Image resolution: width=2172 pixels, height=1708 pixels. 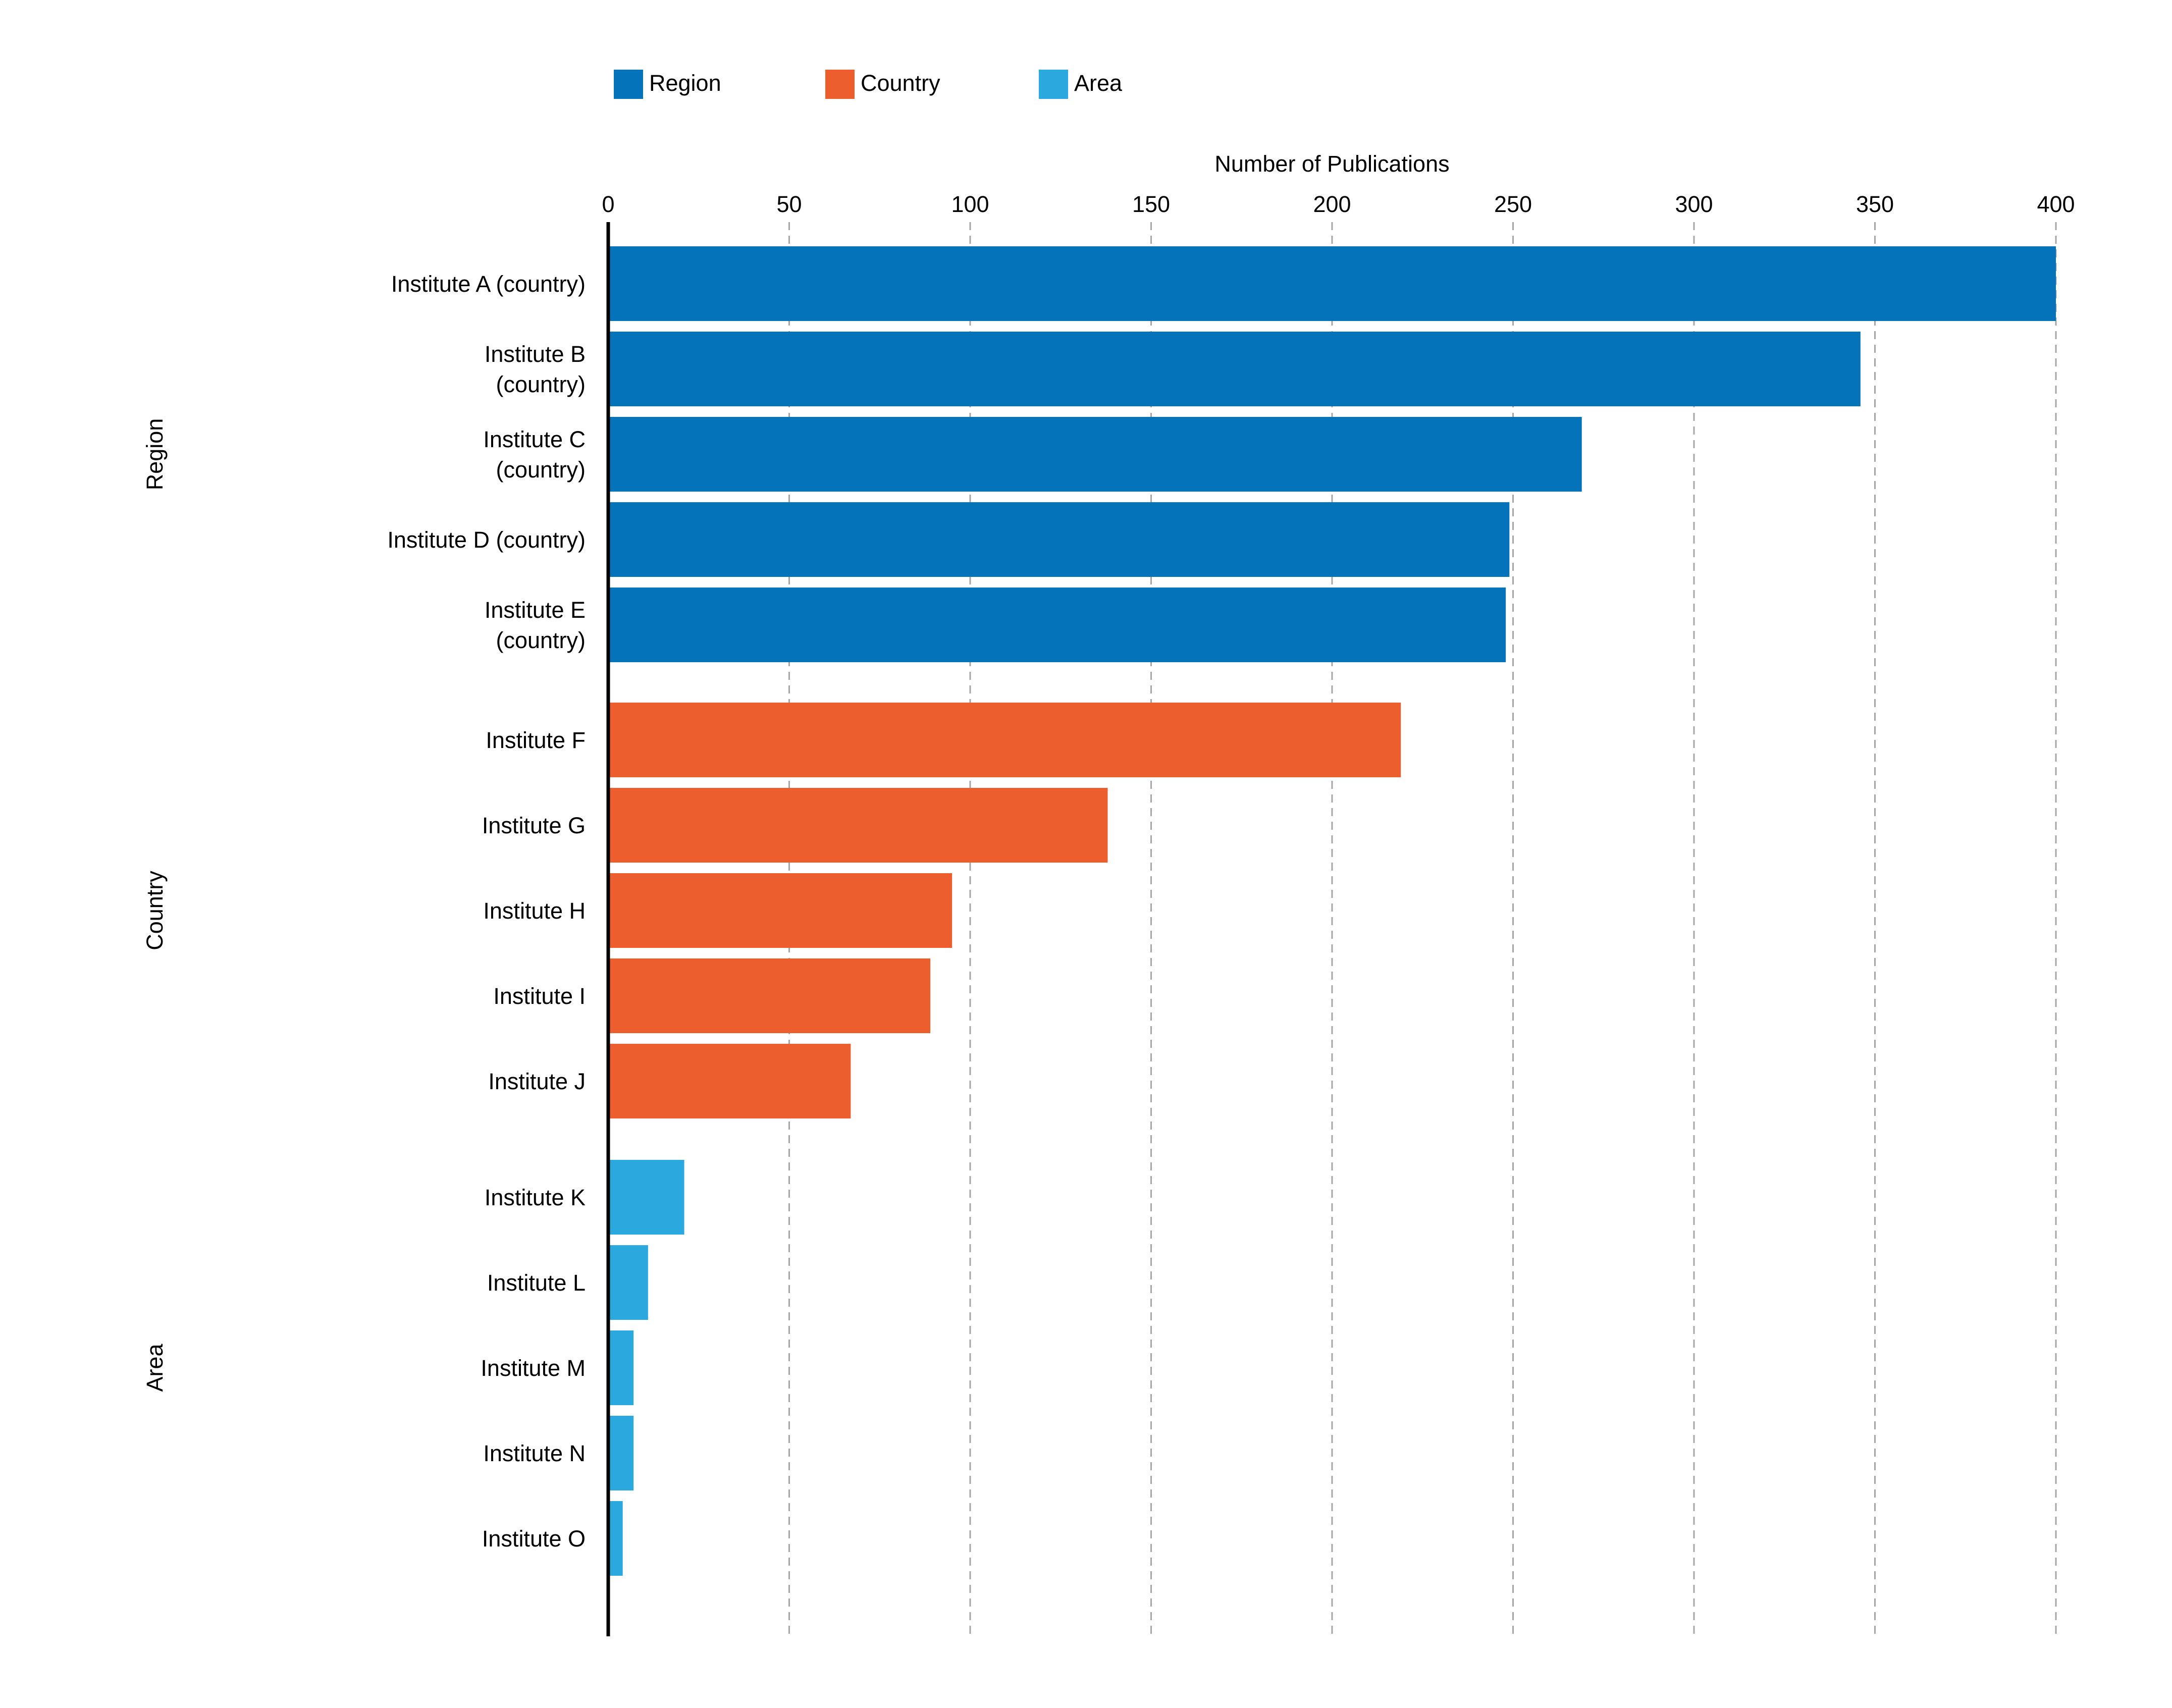 I want to click on group-label: Area, so click(x=155, y=1368).